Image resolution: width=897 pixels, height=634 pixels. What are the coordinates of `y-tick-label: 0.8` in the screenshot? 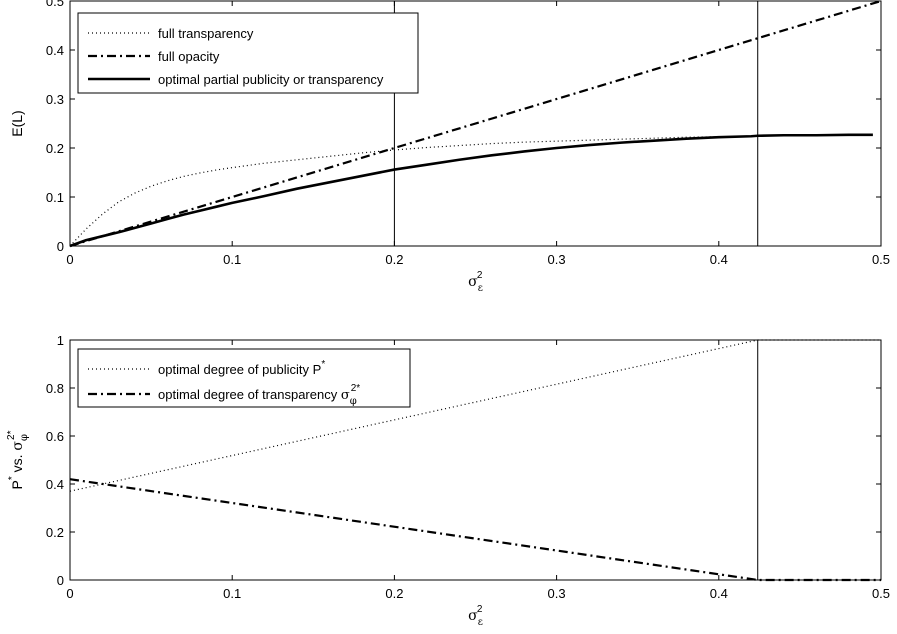 It's located at (55, 388).